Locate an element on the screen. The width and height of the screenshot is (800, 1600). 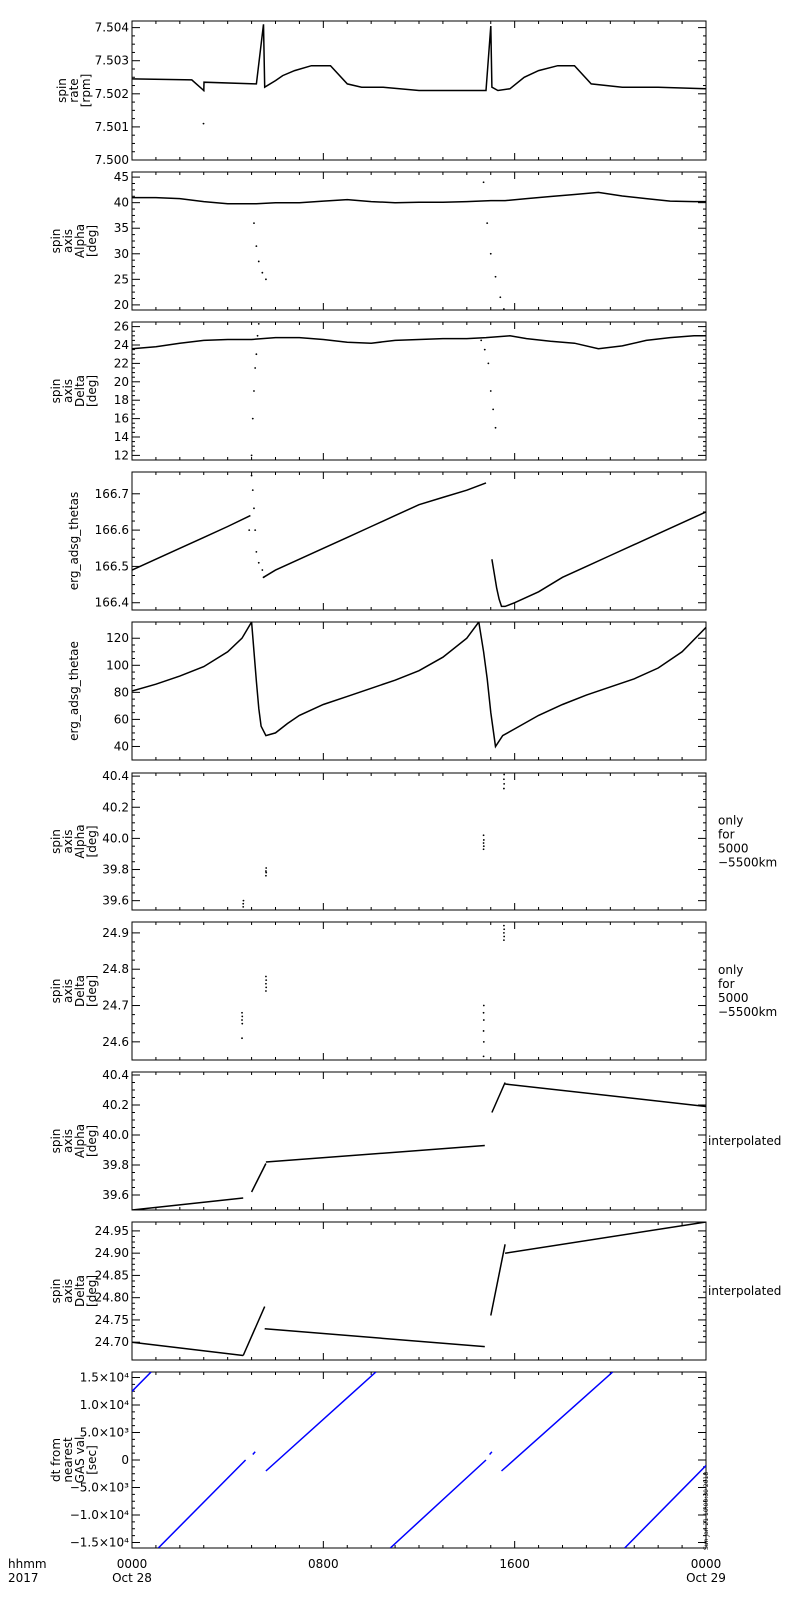
y-tick-label: 12 is located at coordinates (121, 455).